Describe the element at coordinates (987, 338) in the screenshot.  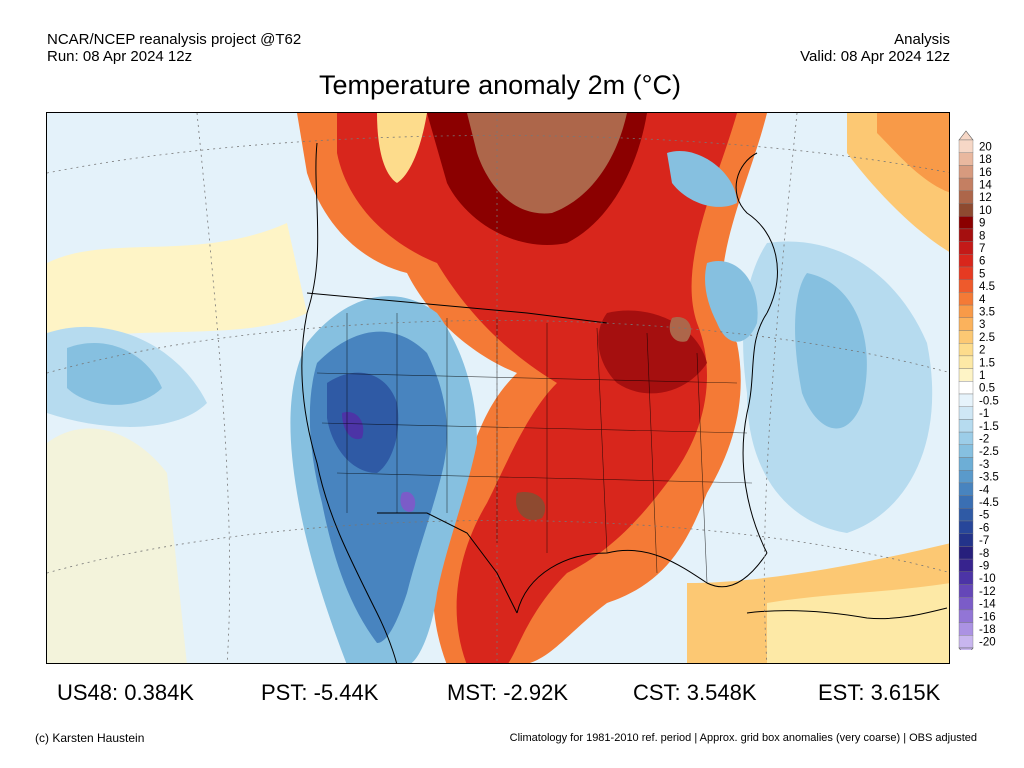
I see `colorbar-tick-label: 2.5` at that location.